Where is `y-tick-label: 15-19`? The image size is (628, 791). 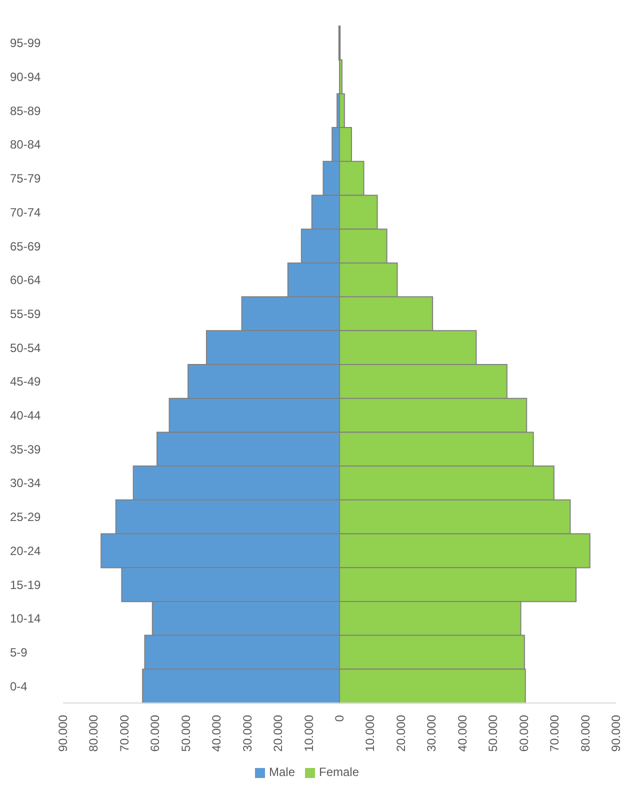 y-tick-label: 15-19 is located at coordinates (26, 585).